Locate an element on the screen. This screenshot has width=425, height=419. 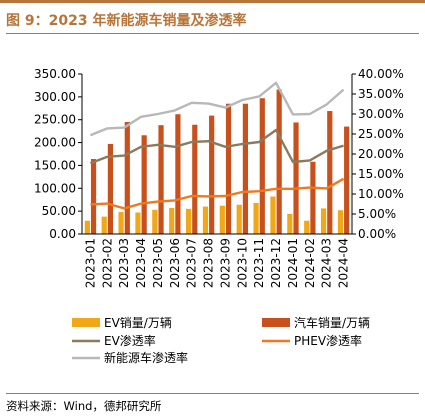
right-tick-label: 40.00% is located at coordinates (381, 74).